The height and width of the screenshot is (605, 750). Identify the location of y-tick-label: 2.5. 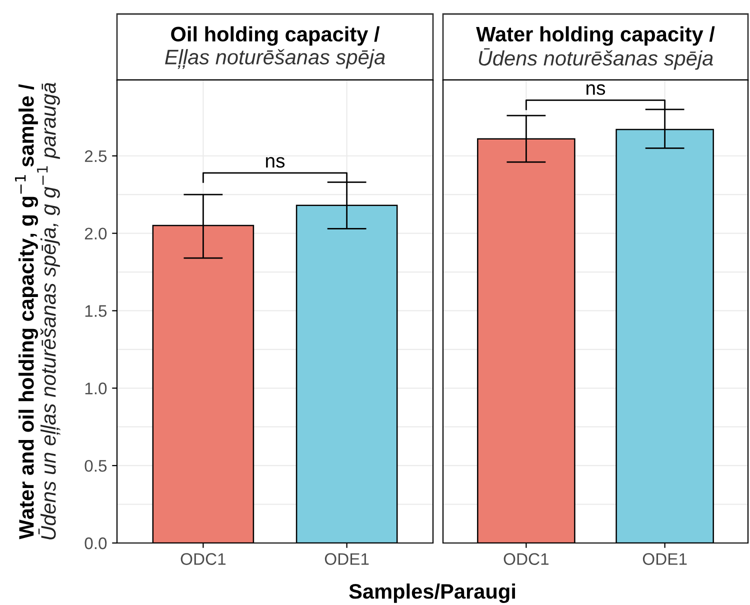
(95, 156).